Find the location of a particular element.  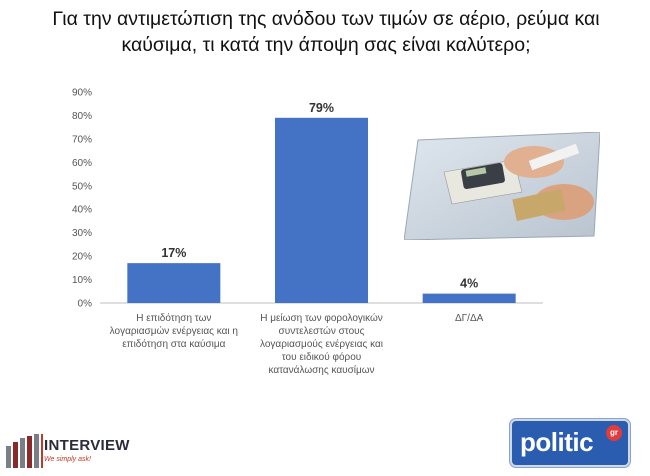

y-tick-label: 40% is located at coordinates (82, 210).